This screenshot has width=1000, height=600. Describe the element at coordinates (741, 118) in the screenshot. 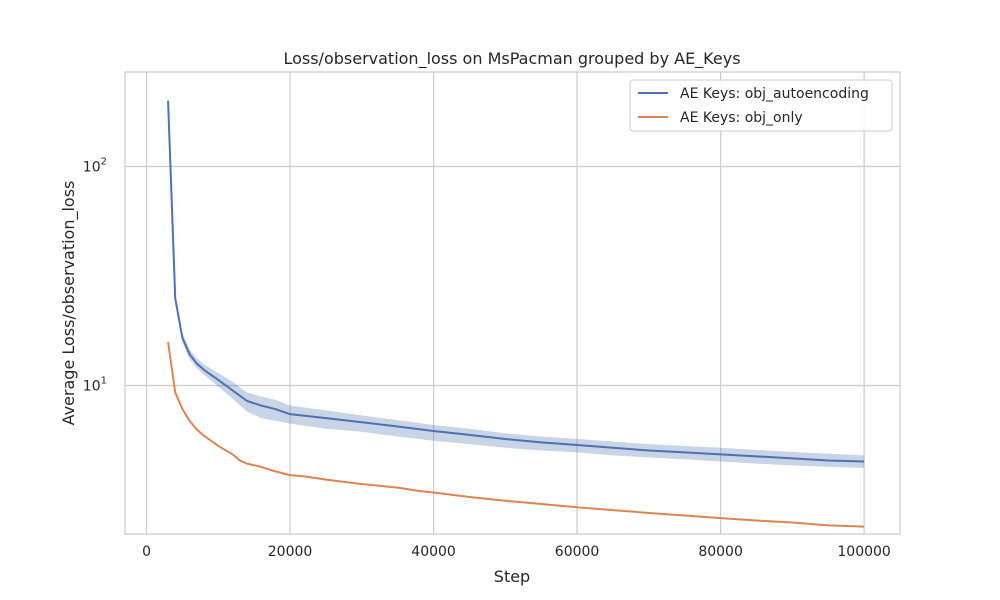

I see `legend-label-obj-only: AE Keys: obj_only` at that location.